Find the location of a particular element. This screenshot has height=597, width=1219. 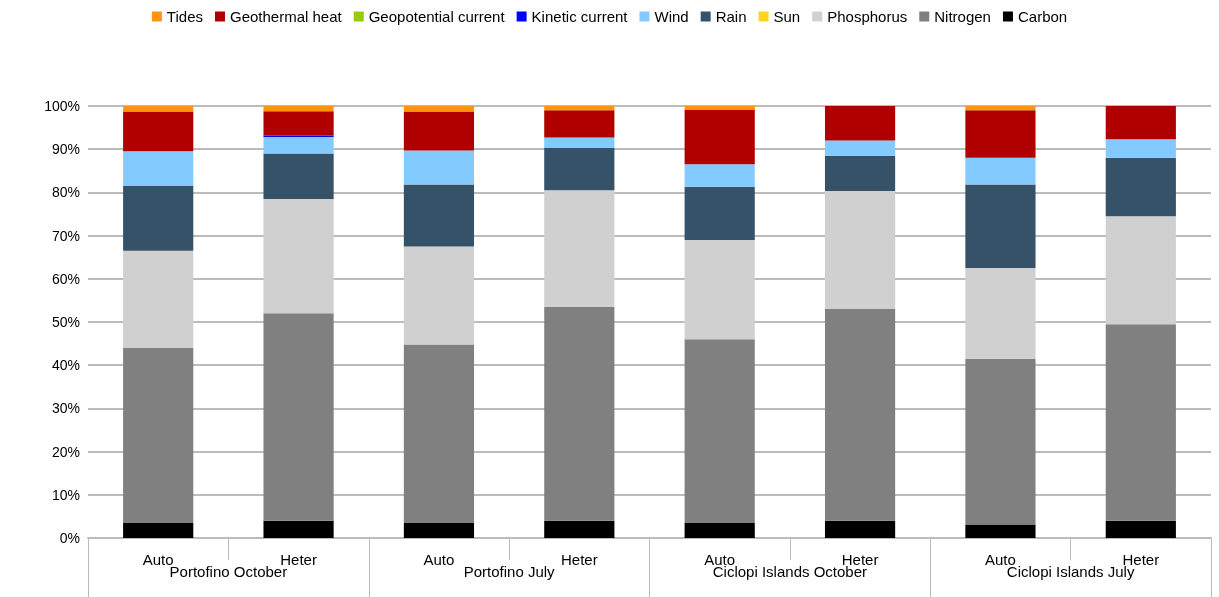

legend-label: Kinetic current is located at coordinates (580, 16).